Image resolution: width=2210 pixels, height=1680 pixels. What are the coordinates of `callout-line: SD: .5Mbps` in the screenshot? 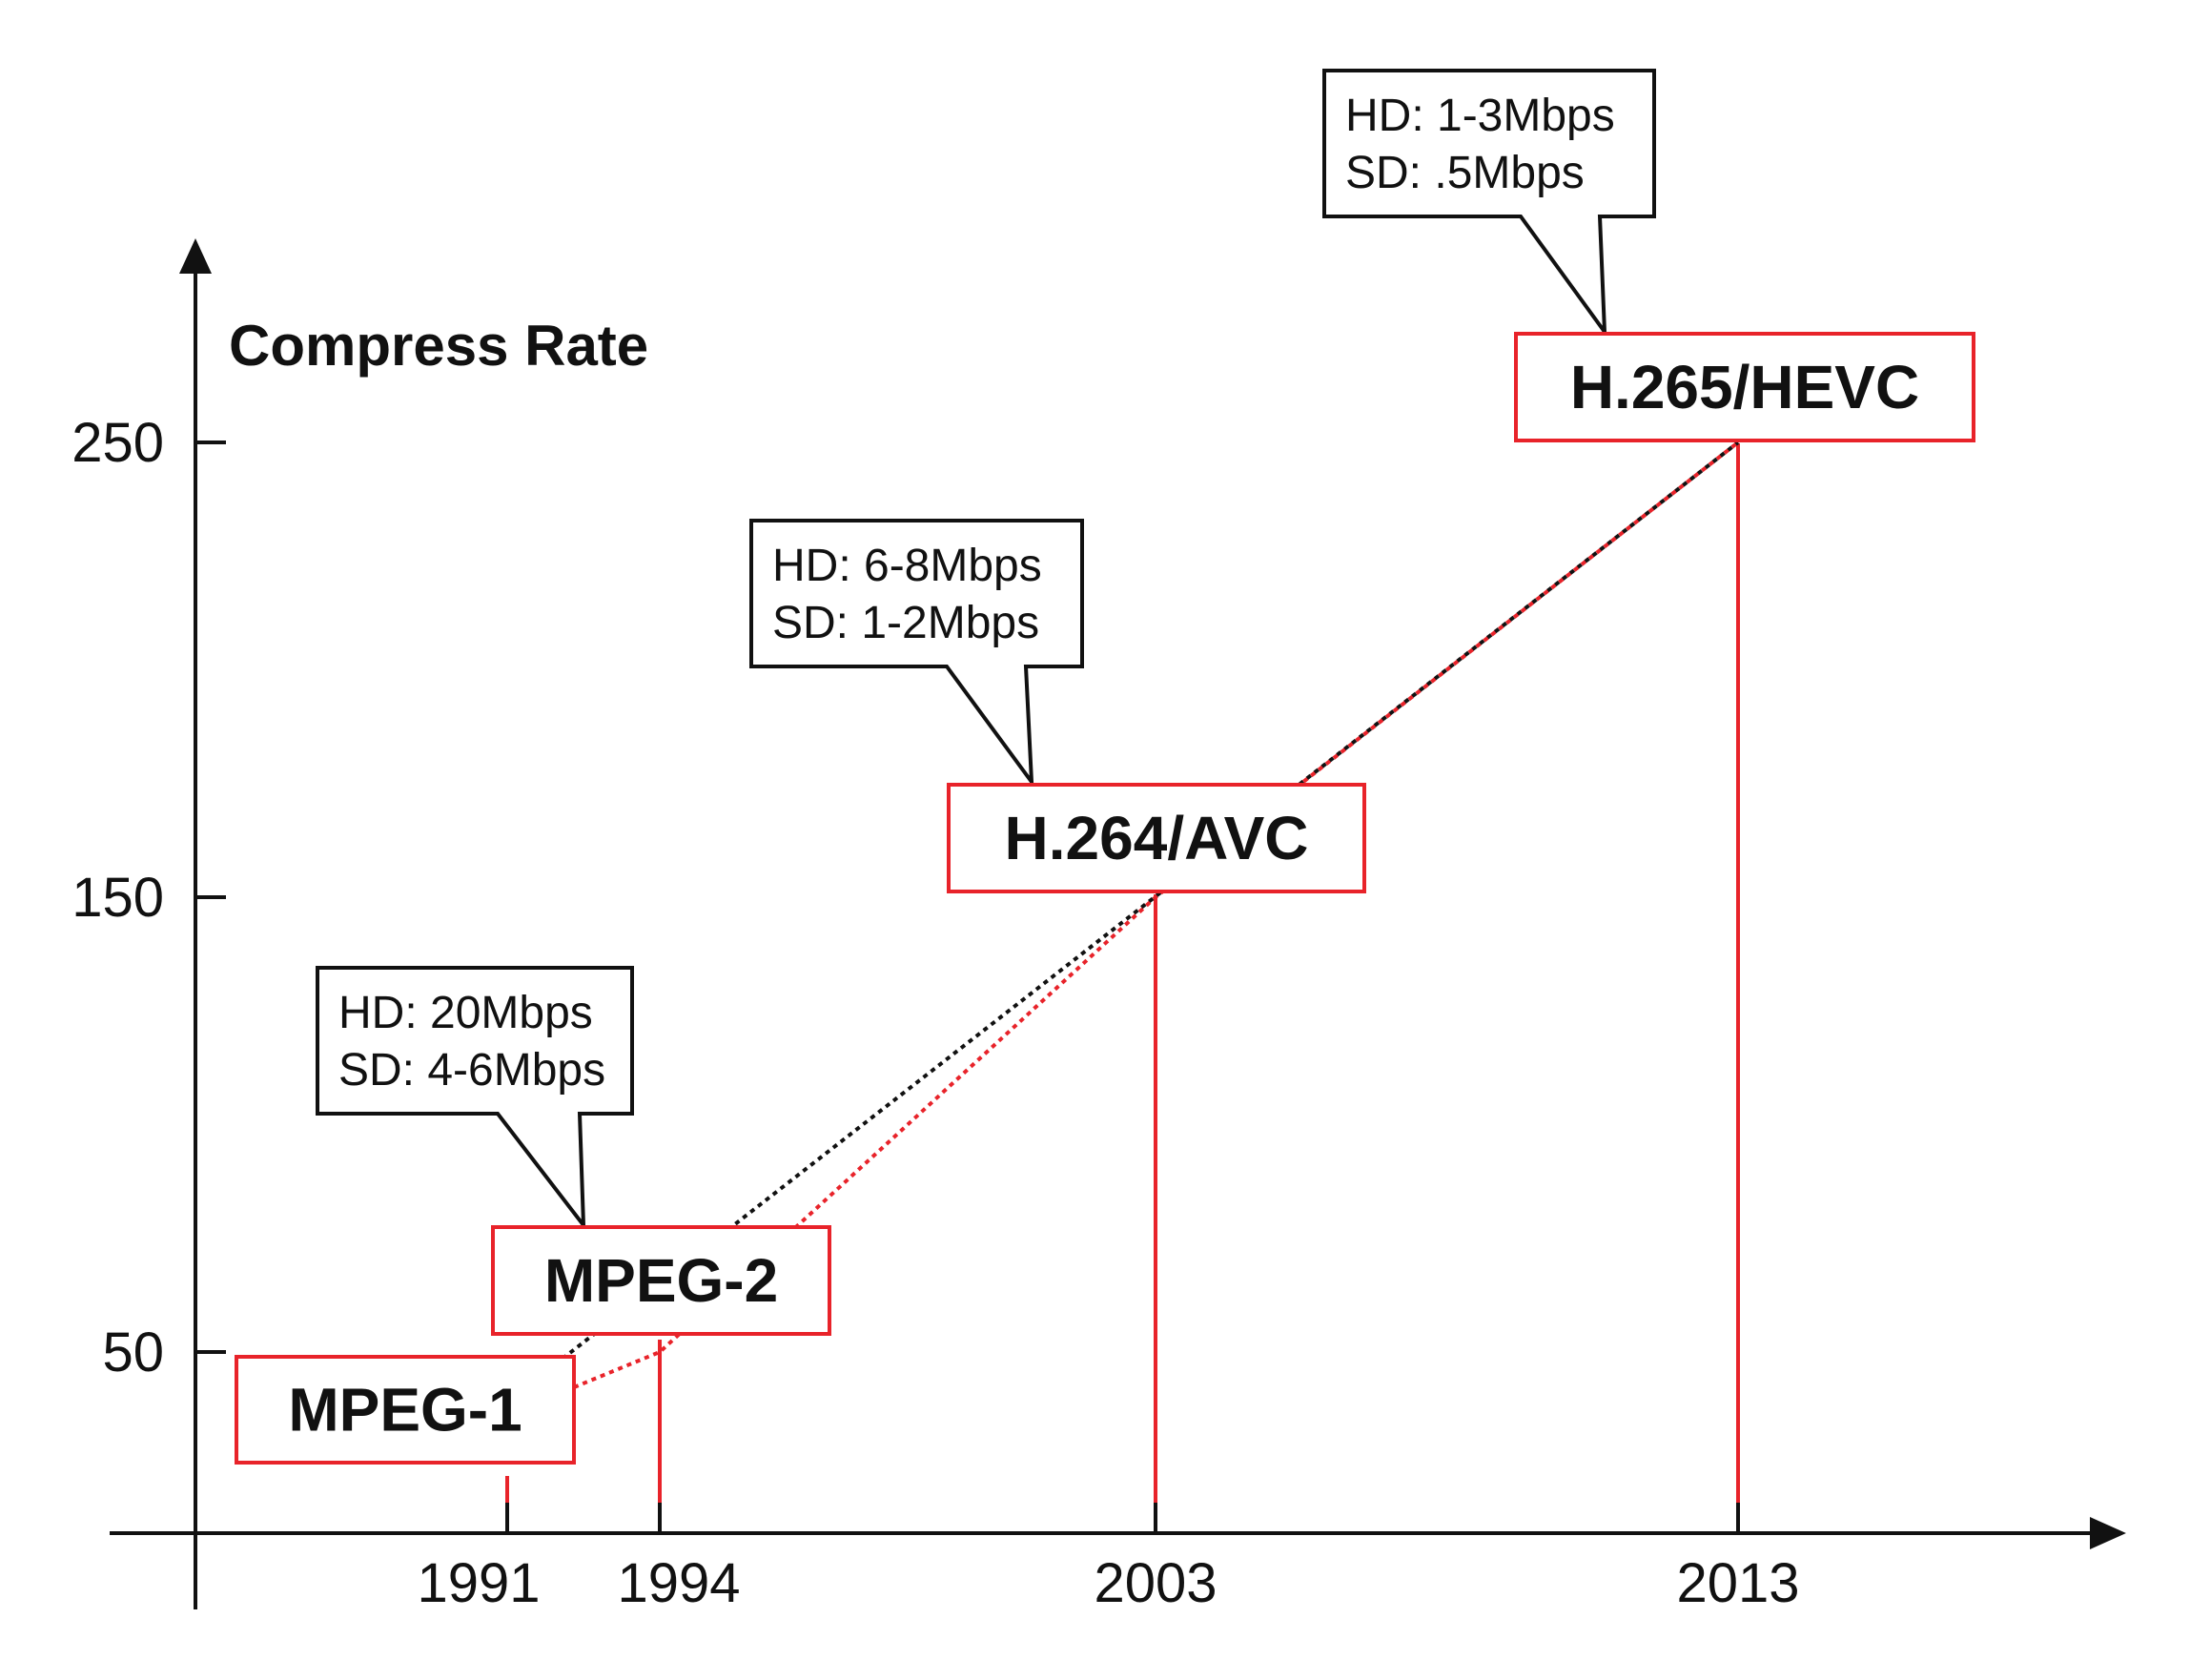 It's located at (1465, 173).